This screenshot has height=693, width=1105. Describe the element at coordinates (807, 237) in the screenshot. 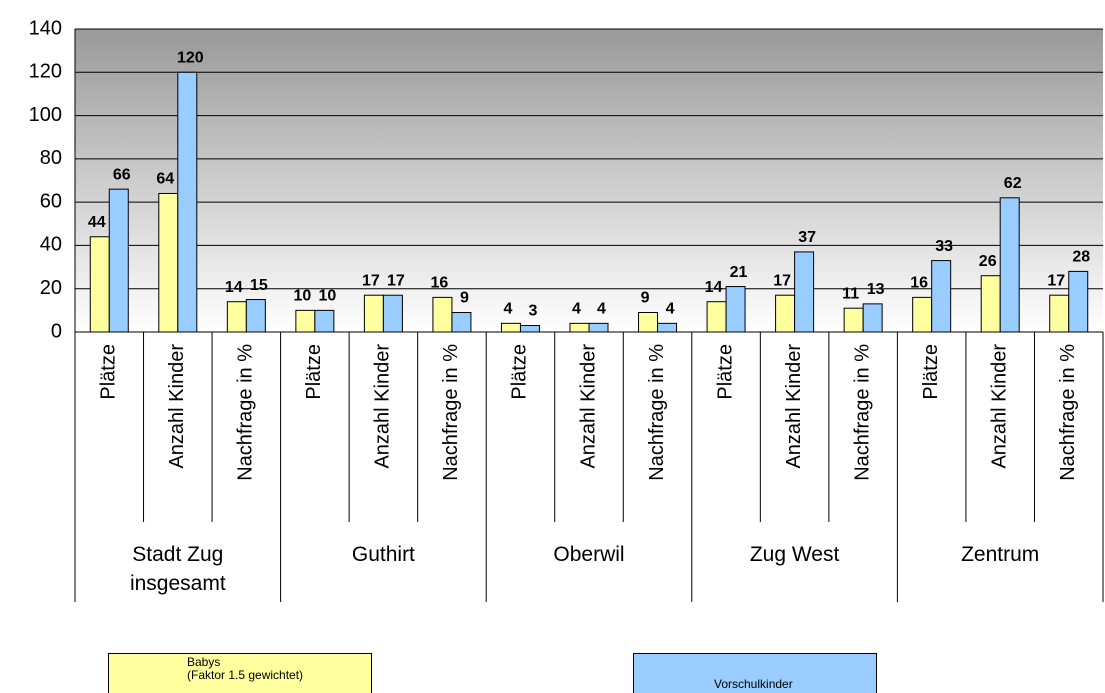

I see `data-label: 37` at that location.